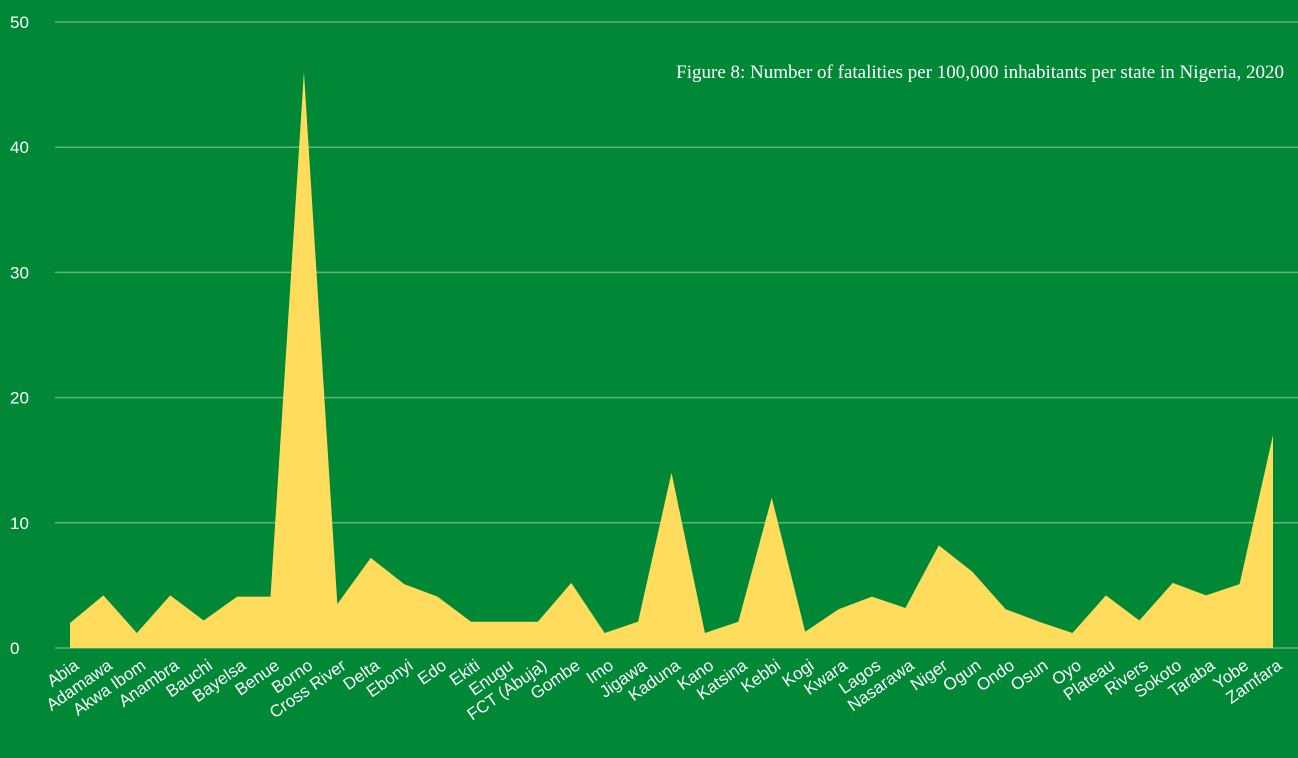 This screenshot has width=1298, height=758. What do you see at coordinates (1029, 675) in the screenshot?
I see `x-tick-label: Osun` at bounding box center [1029, 675].